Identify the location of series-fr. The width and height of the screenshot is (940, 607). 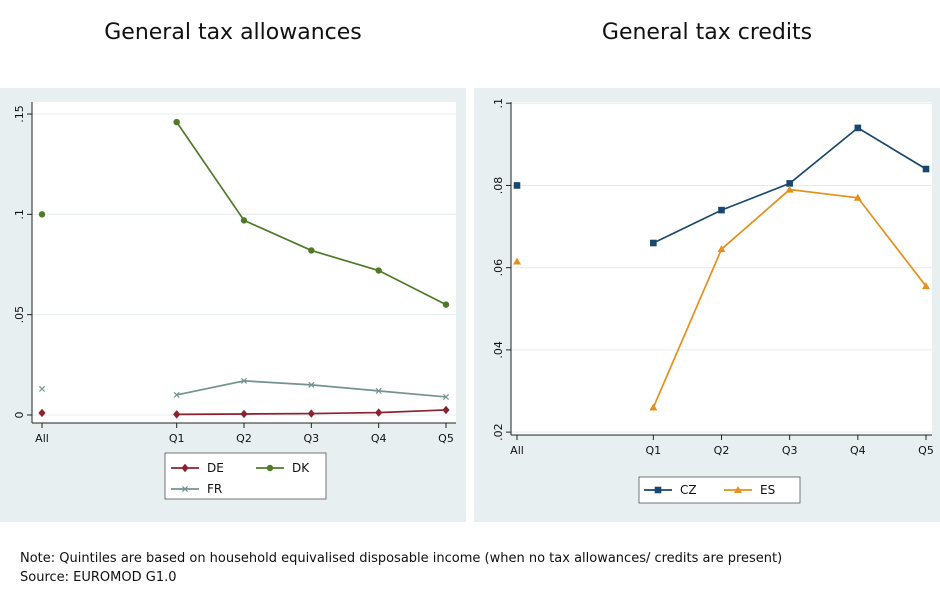
(244, 388).